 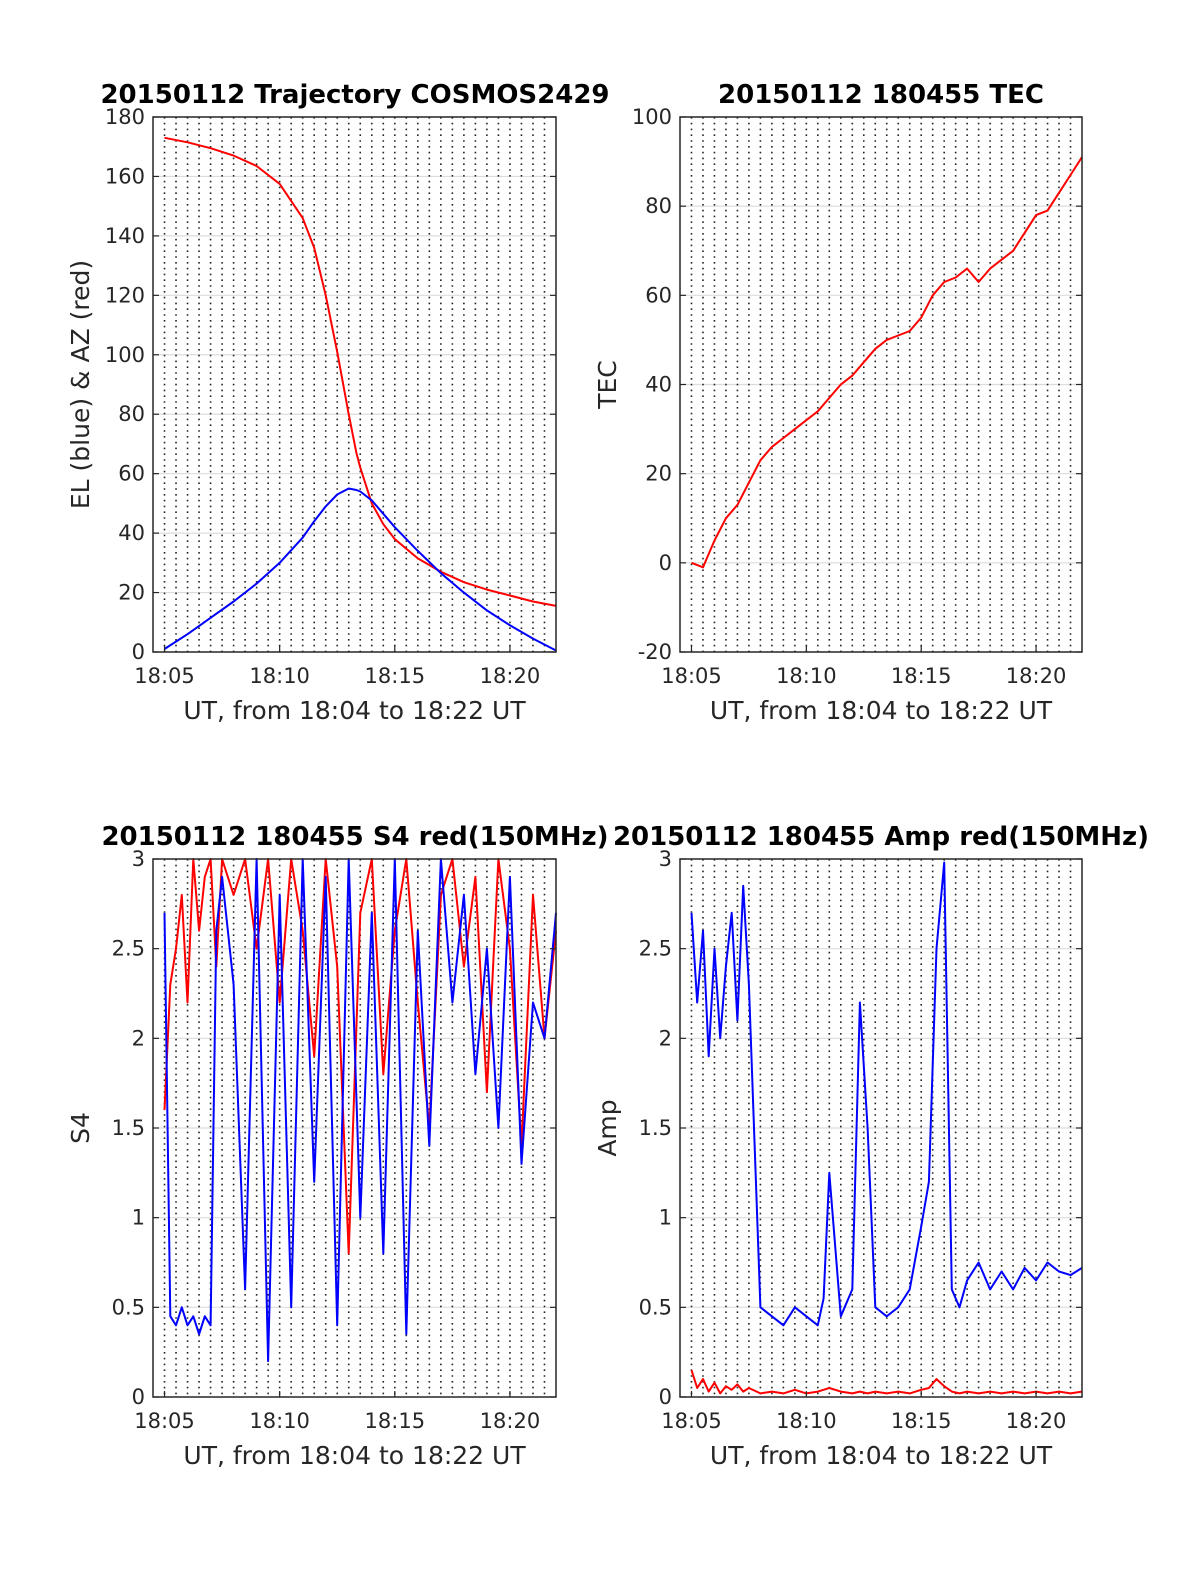 I want to click on y-axis-label: EL (blue) & AZ (red), so click(x=80, y=384).